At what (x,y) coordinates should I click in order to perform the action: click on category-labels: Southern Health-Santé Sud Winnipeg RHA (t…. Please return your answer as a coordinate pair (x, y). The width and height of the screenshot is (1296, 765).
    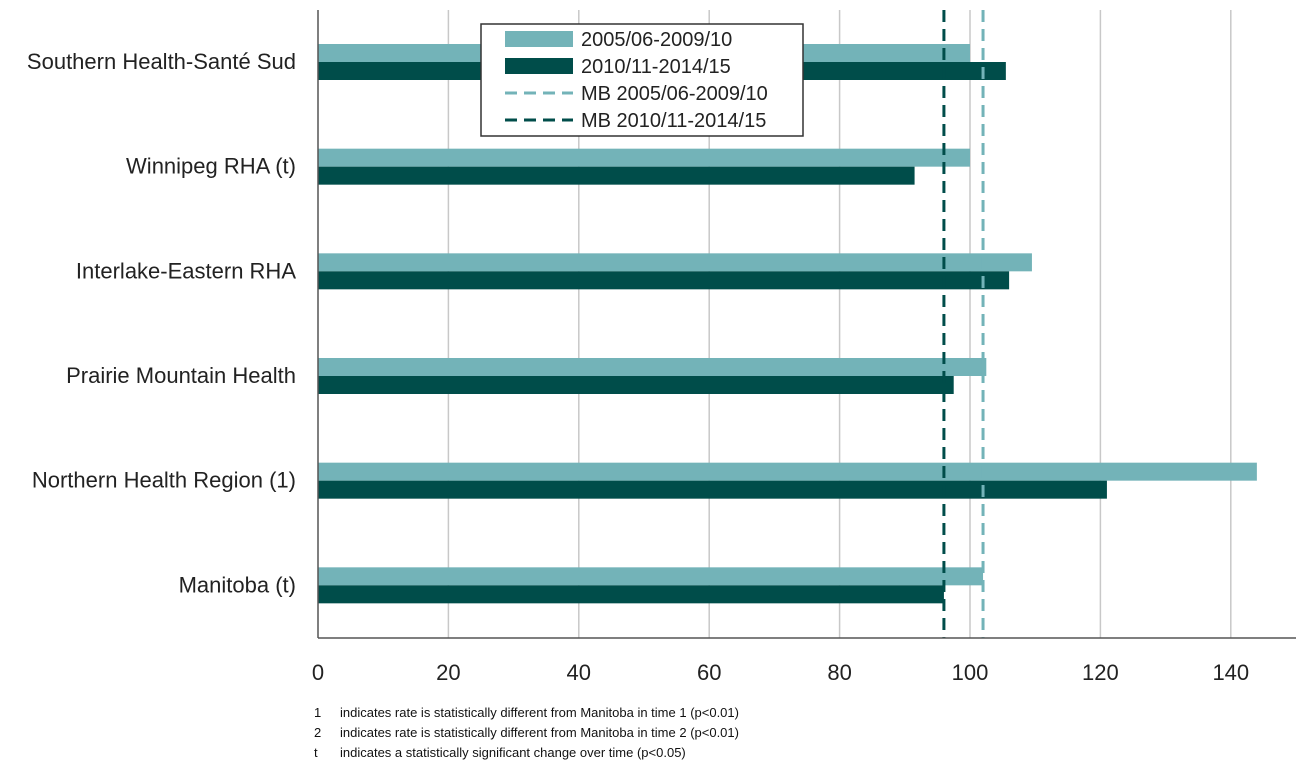
    Looking at the image, I should click on (161, 323).